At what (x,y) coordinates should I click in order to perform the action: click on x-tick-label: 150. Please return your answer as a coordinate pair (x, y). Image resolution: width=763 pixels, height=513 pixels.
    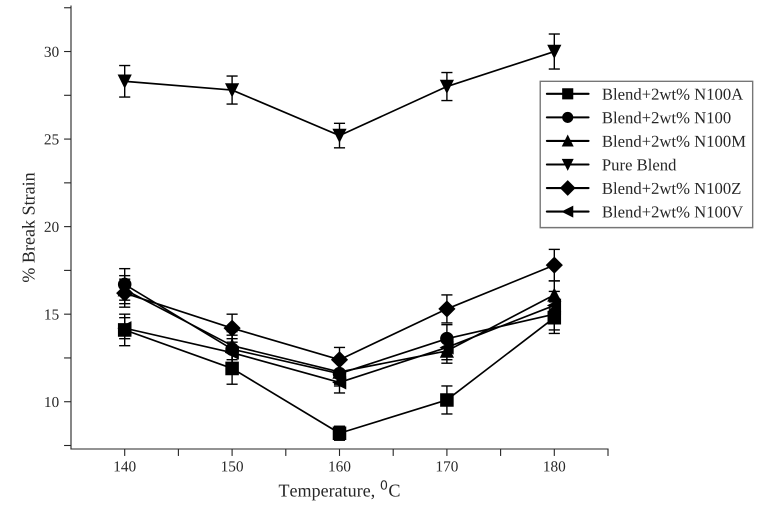
    Looking at the image, I should click on (232, 466).